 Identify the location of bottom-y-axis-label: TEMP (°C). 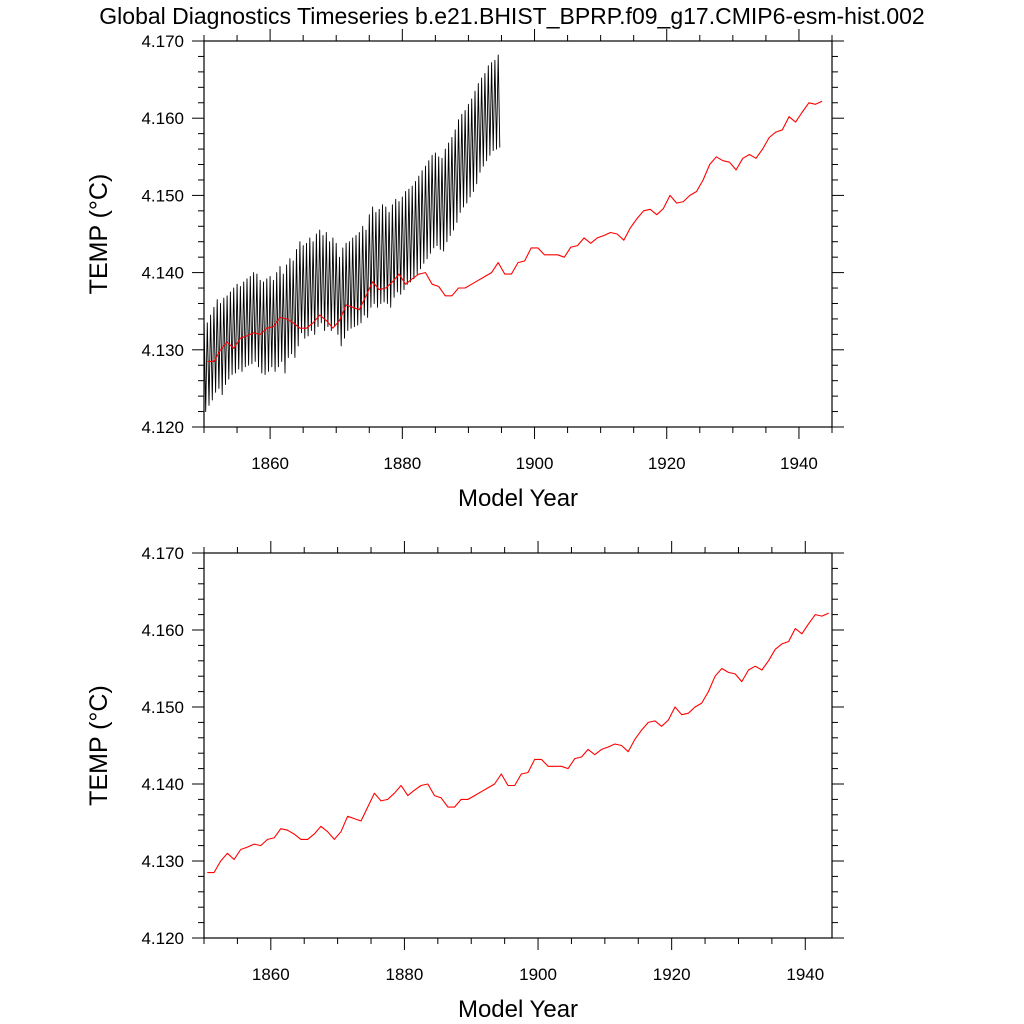
(99, 745).